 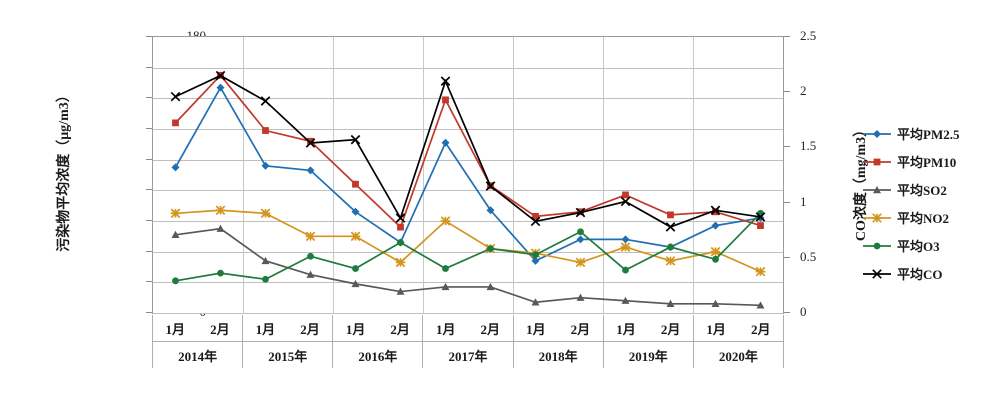 What do you see at coordinates (918, 246) in the screenshot?
I see `legend-label: 平均O3` at bounding box center [918, 246].